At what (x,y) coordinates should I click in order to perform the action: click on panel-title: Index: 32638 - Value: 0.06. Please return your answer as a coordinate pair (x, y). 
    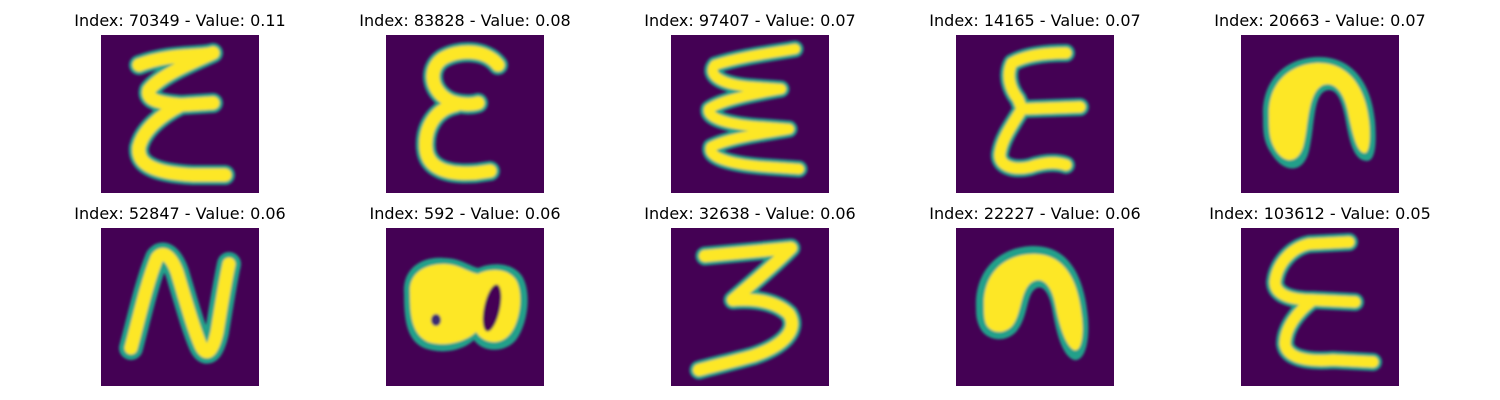
    Looking at the image, I should click on (750, 213).